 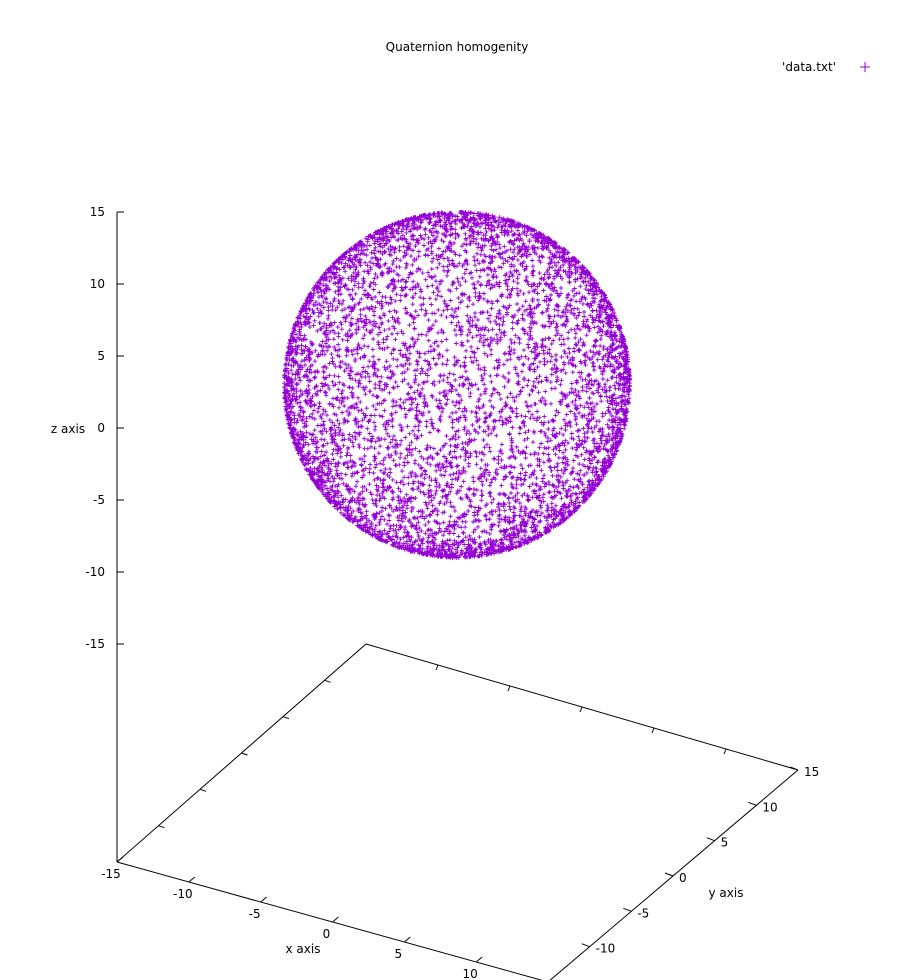 What do you see at coordinates (725, 843) in the screenshot?
I see `y-tick-label: 5` at bounding box center [725, 843].